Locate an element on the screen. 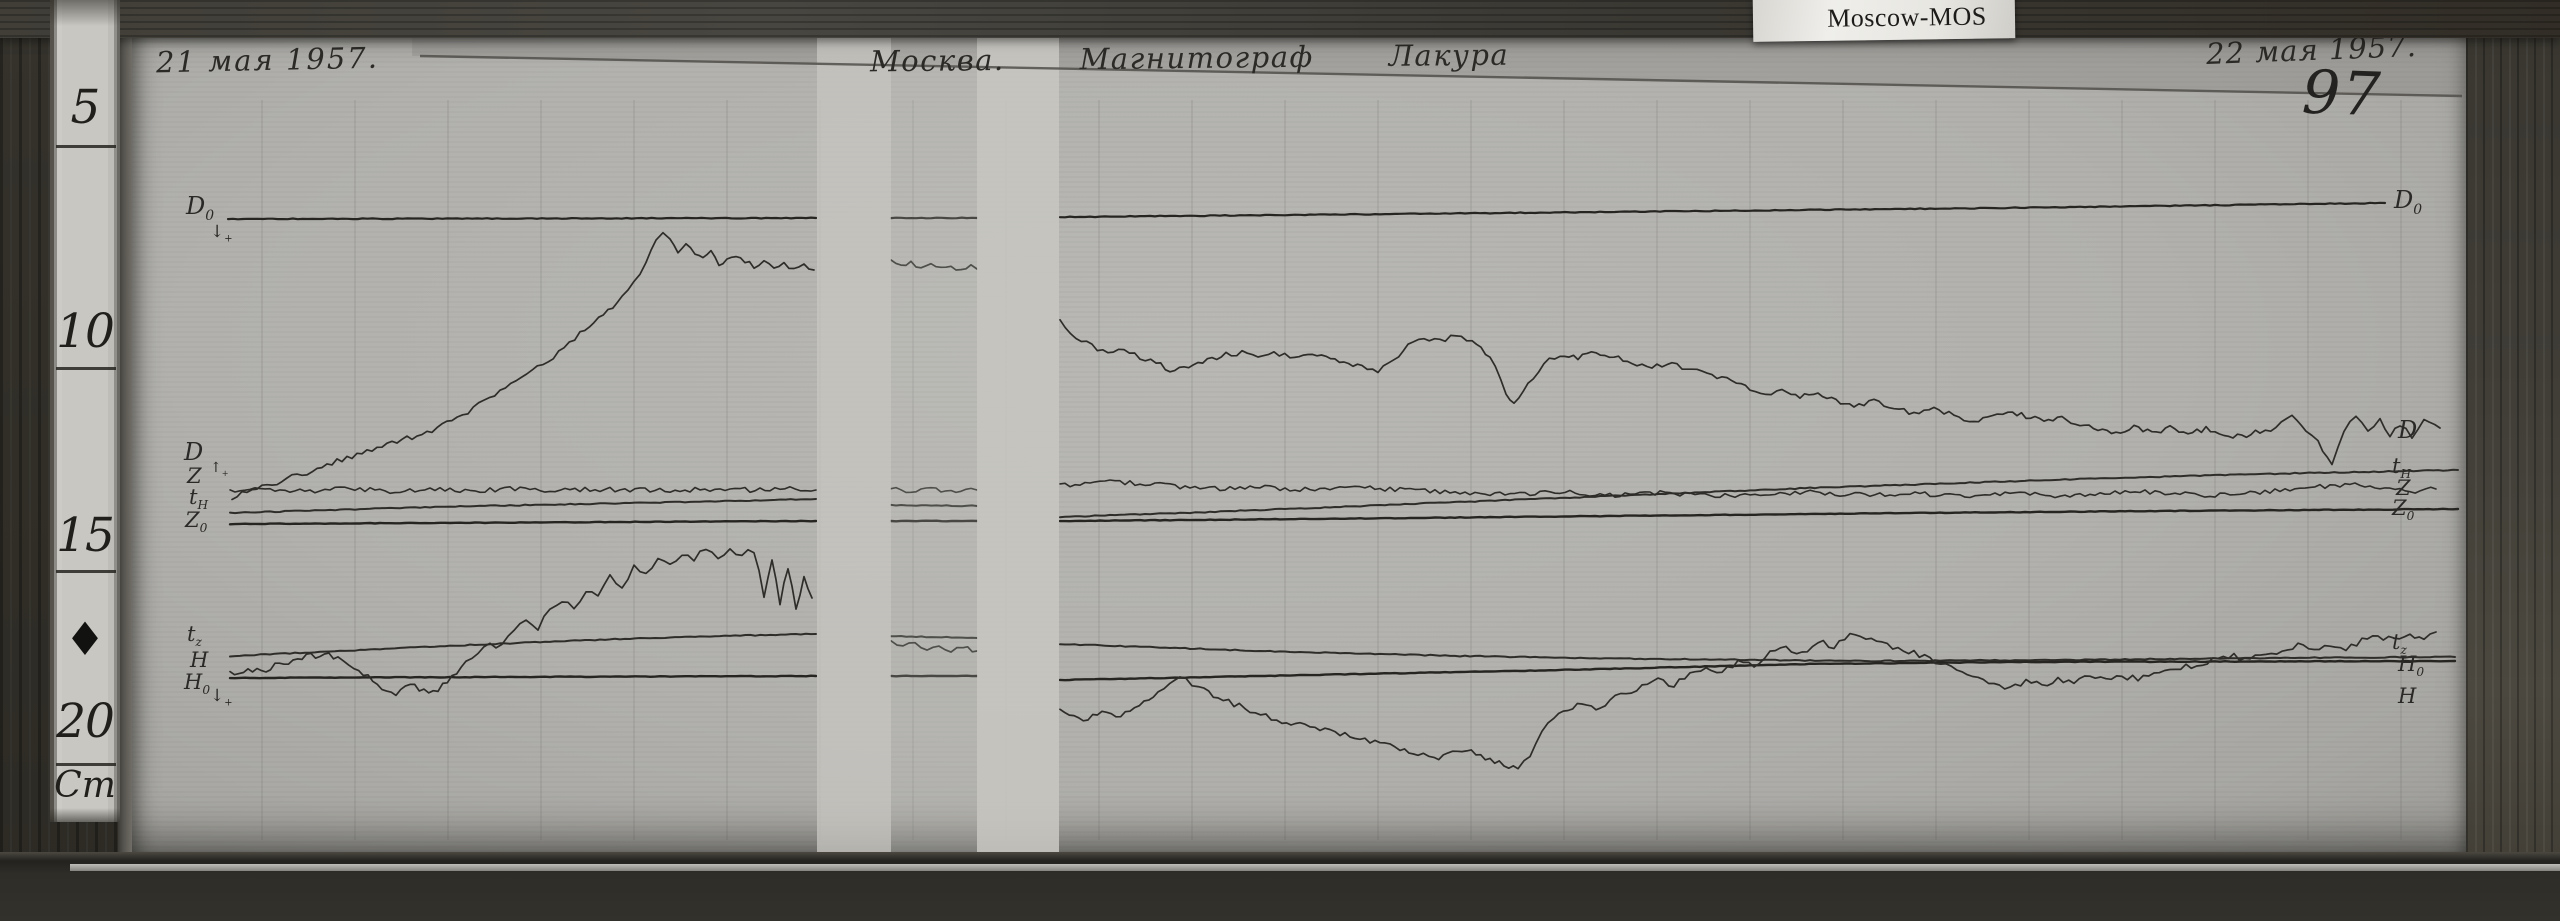 The width and height of the screenshot is (2560, 921). trace-label-d-left: D is located at coordinates (194, 452).